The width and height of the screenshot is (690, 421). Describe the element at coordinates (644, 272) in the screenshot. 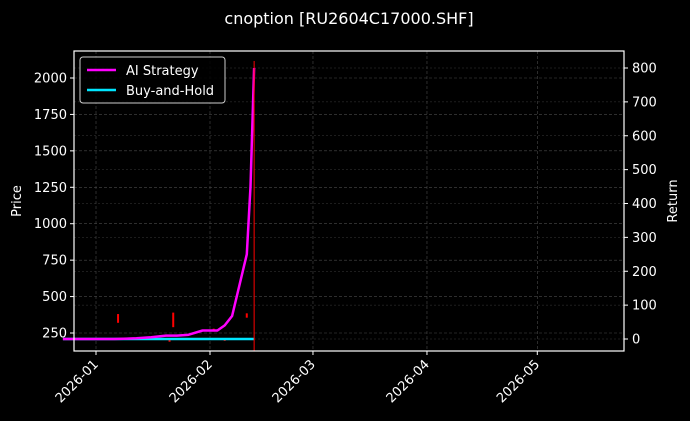

I see `y-tick-right: 200` at that location.